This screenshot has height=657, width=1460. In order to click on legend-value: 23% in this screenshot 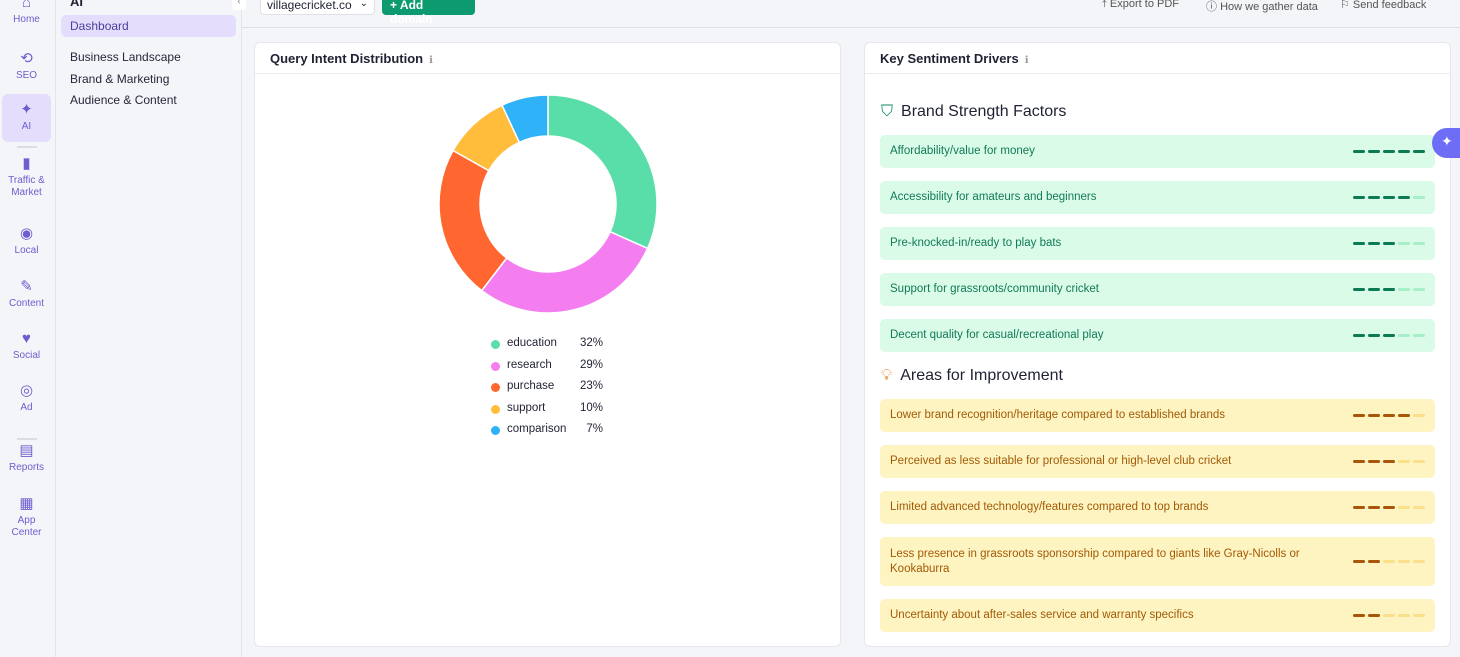, I will do `click(591, 386)`.